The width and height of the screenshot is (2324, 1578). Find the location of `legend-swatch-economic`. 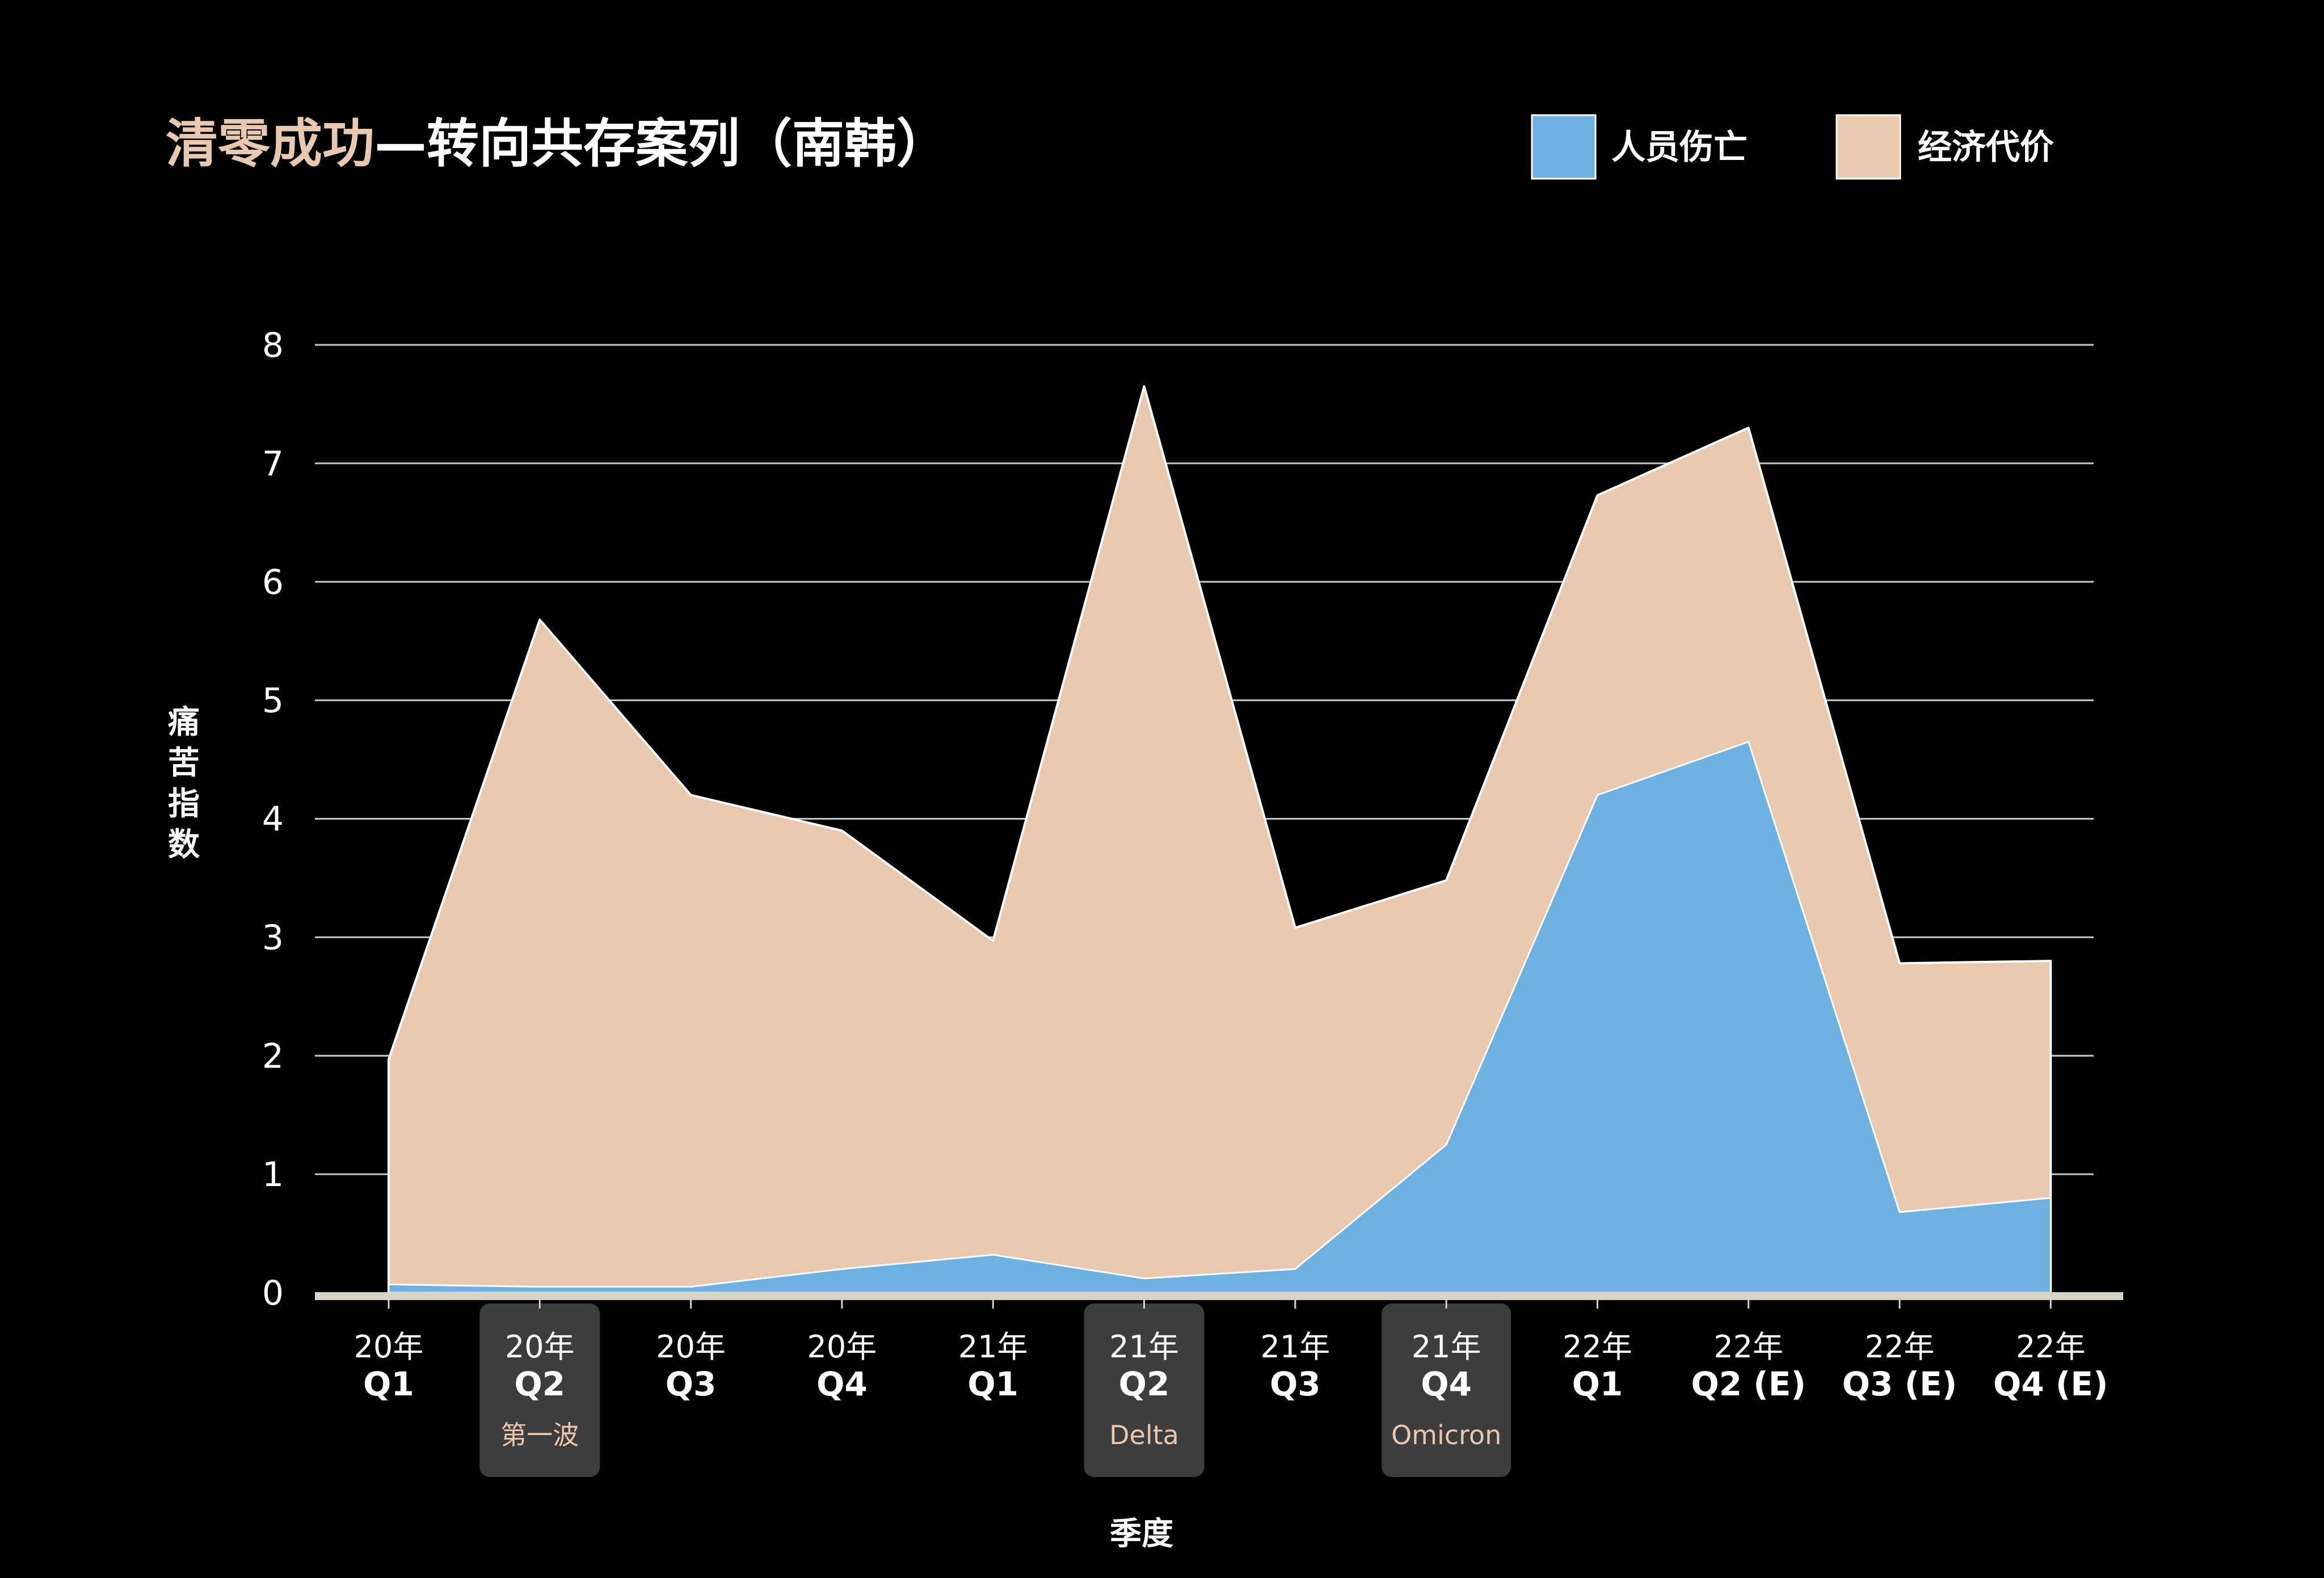

legend-swatch-economic is located at coordinates (1868, 147).